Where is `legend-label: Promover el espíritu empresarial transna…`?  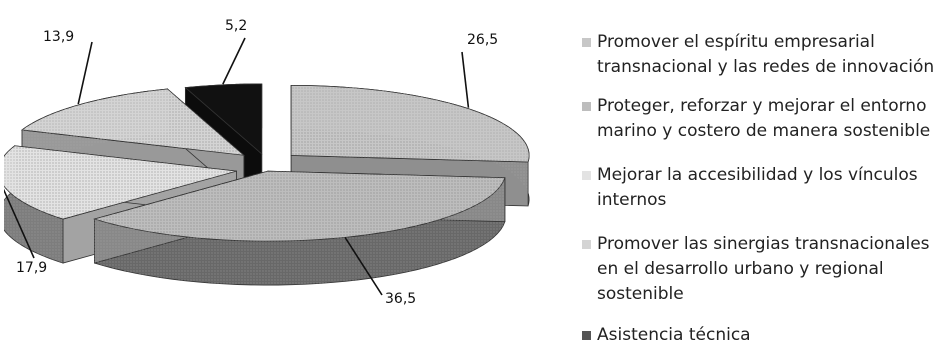 legend-label: Promover el espíritu empresarial transna… is located at coordinates (766, 54).